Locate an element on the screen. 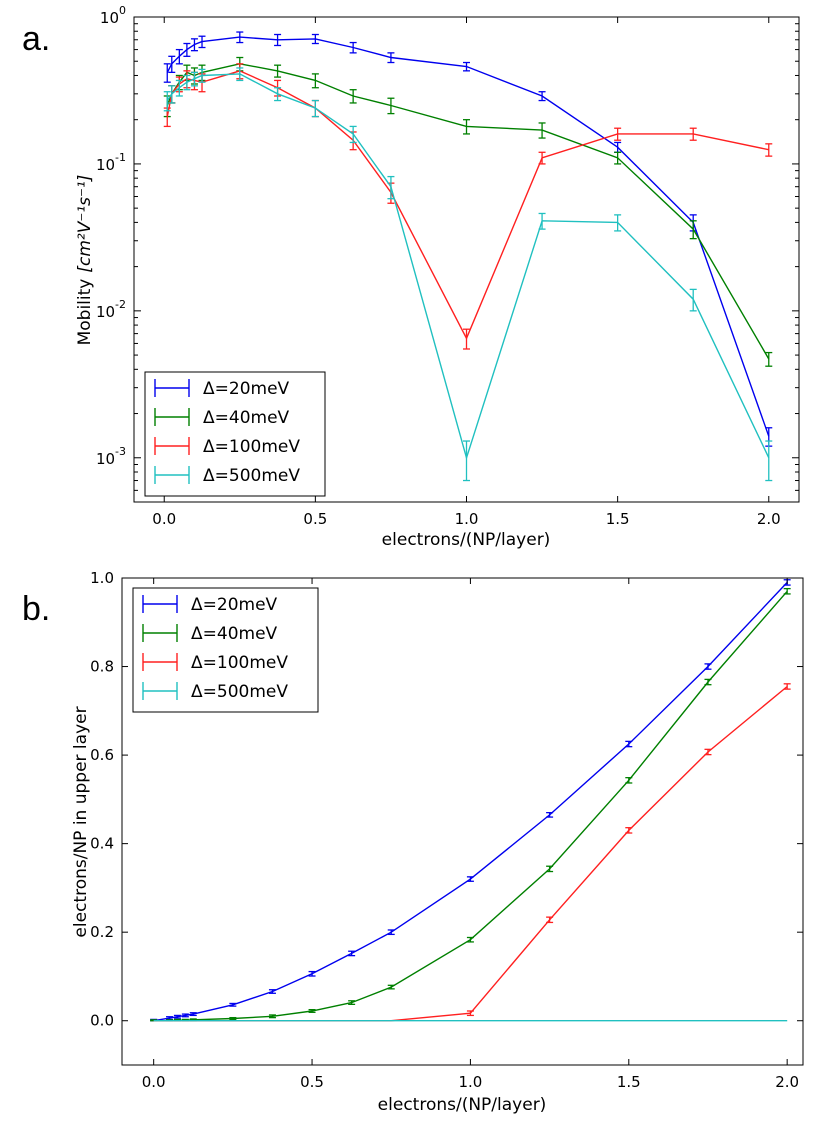 Image resolution: width=829 pixels, height=1134 pixels. panel-a-label: a. is located at coordinates (36, 39).